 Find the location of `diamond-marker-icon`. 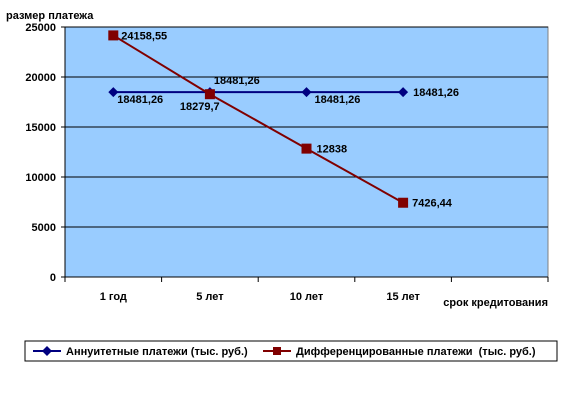

diamond-marker-icon is located at coordinates (47, 351).